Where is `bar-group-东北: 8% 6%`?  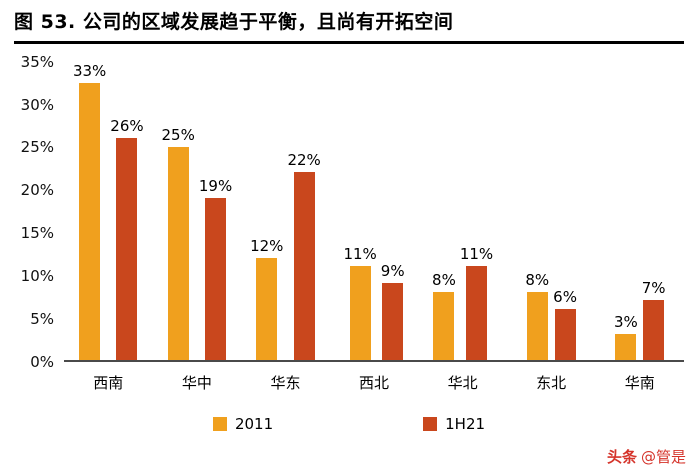
bar-group-东北: 8% 6% is located at coordinates (551, 211).